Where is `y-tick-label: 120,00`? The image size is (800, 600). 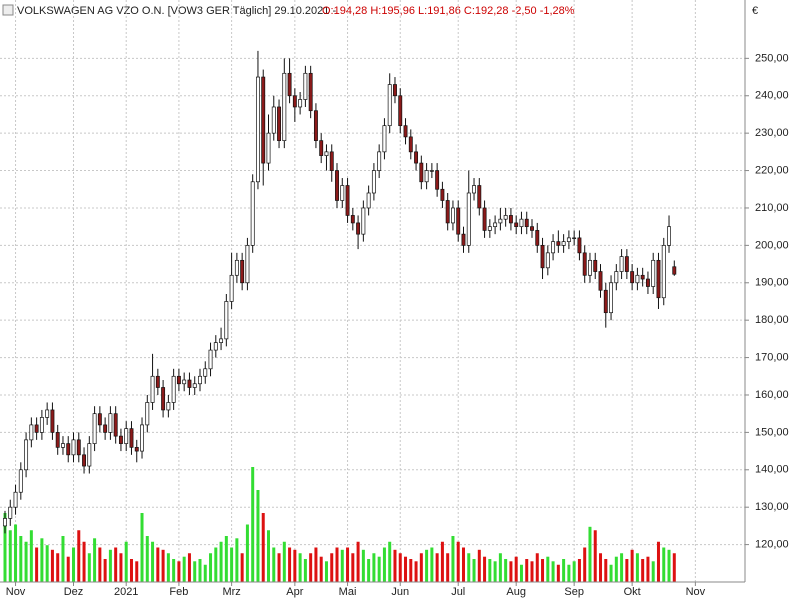 y-tick-label: 120,00 is located at coordinates (772, 545).